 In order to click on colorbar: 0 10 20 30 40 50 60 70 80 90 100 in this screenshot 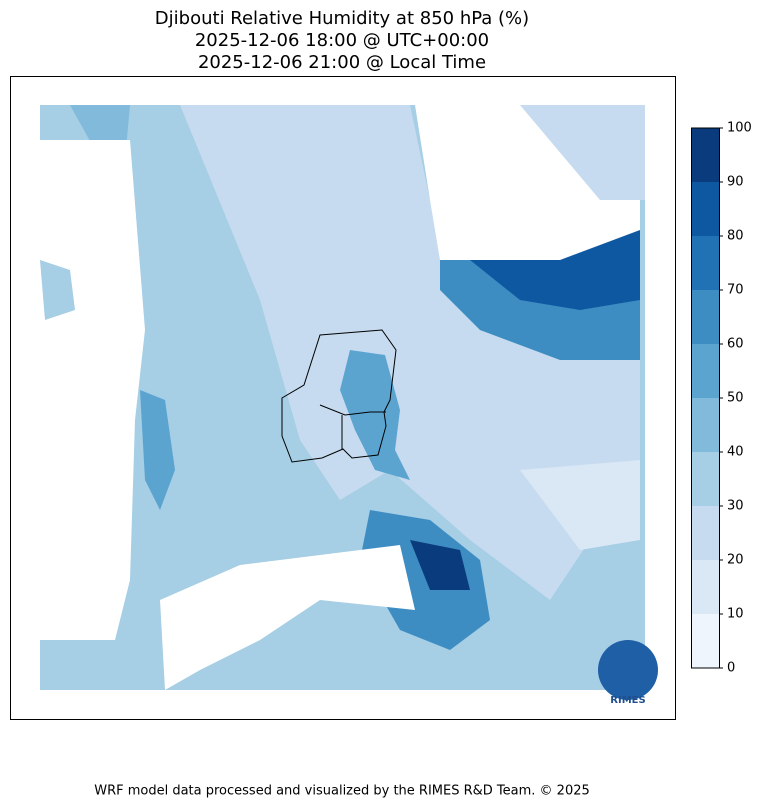, I will do `click(721, 398)`.